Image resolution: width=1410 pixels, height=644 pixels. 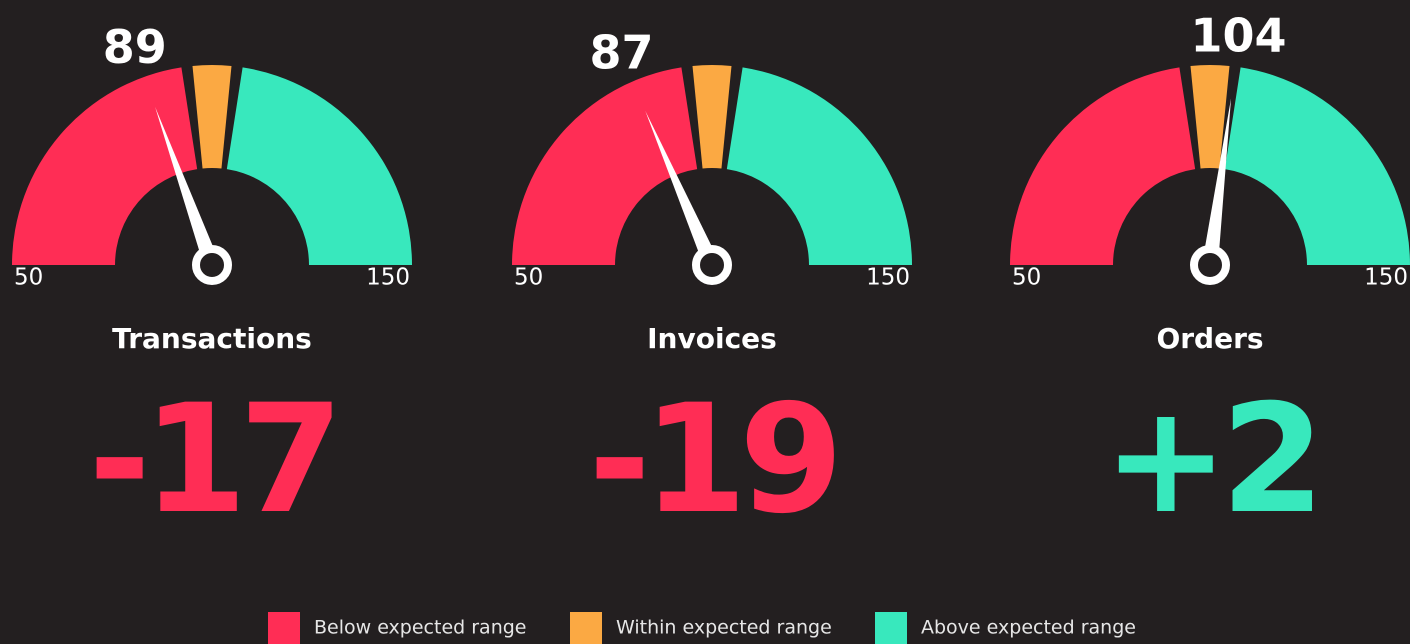 I want to click on gauge-value: 89, so click(x=135, y=47).